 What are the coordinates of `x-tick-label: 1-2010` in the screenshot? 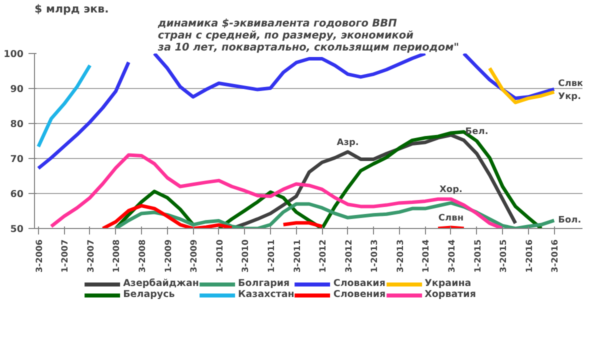 It's located at (220, 256).